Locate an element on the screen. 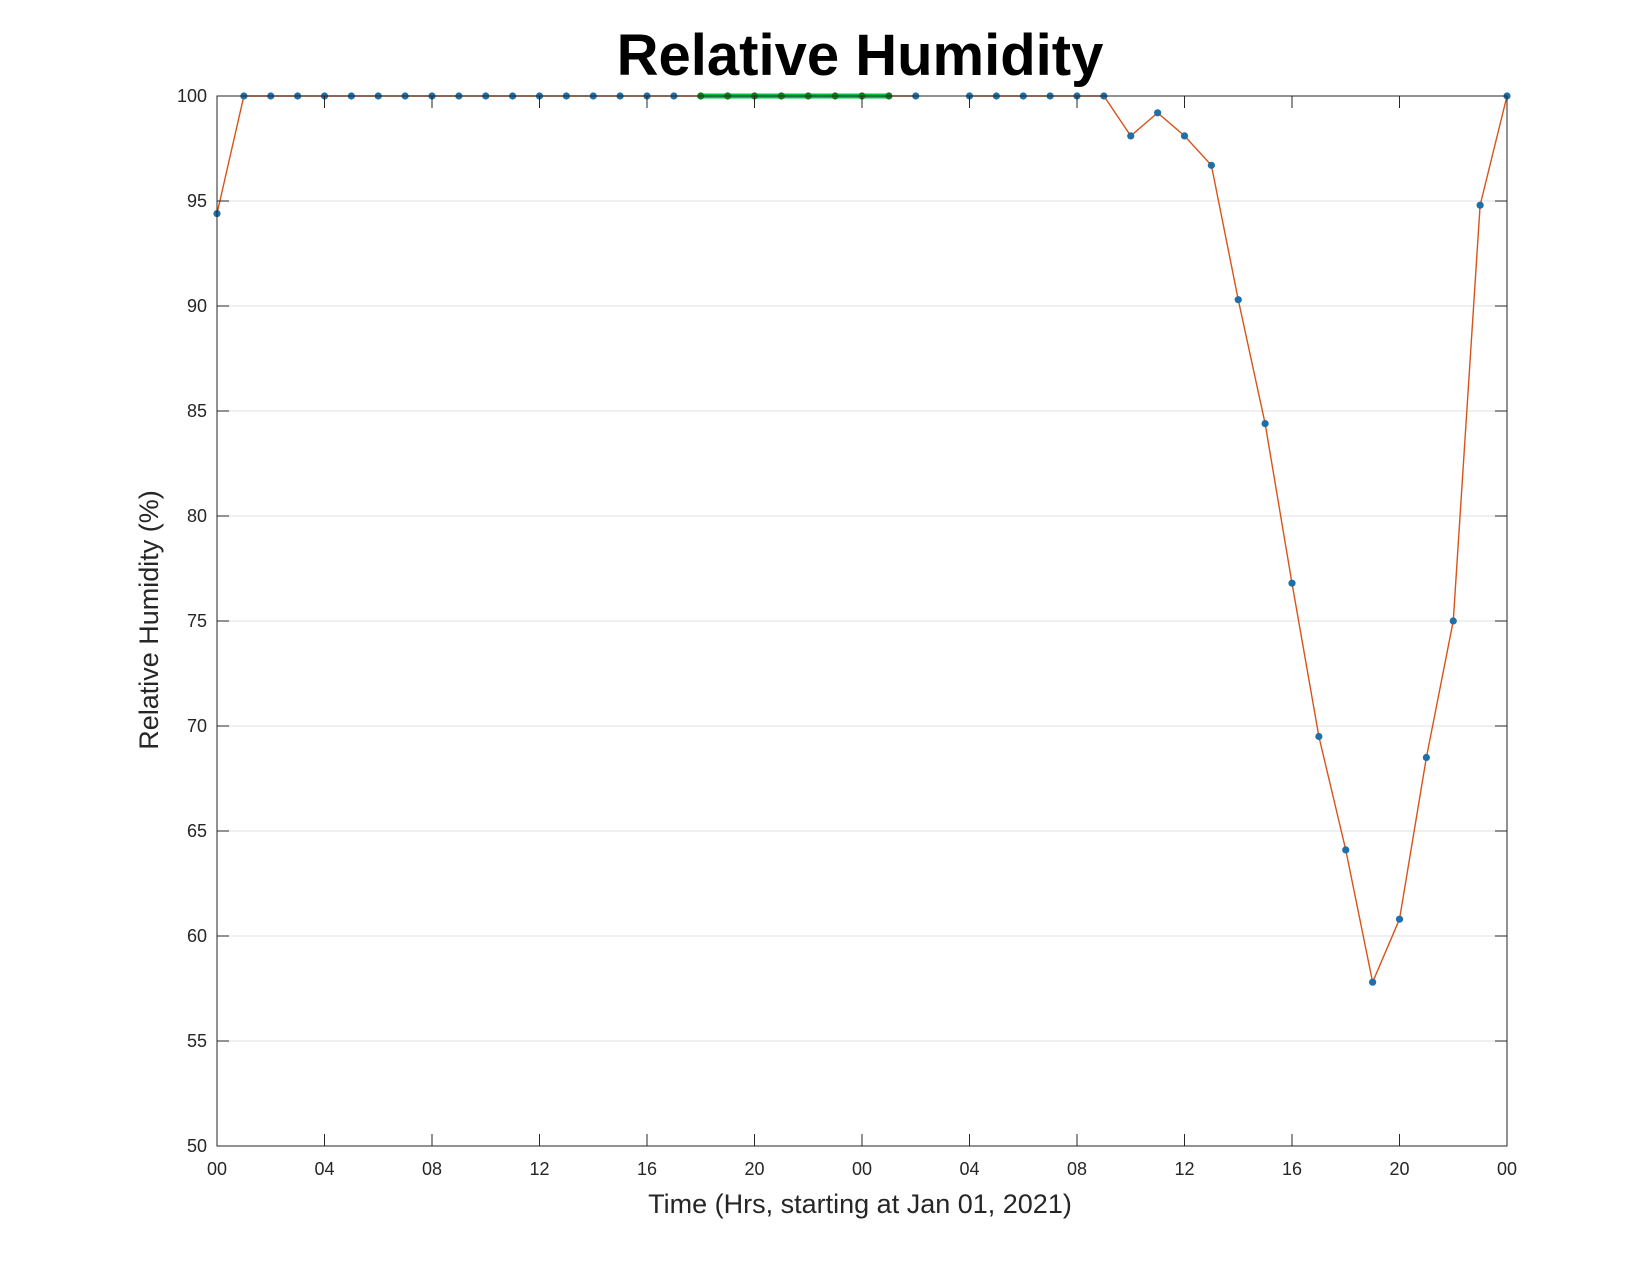 The image size is (1650, 1275). y-axis-label: Relative Humidity (%) is located at coordinates (149, 620).